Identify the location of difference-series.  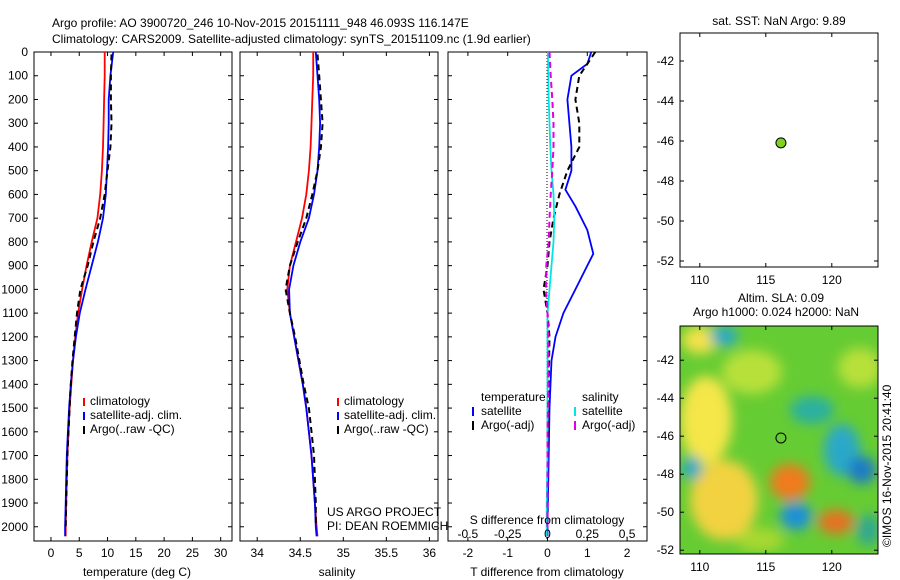
(569, 294).